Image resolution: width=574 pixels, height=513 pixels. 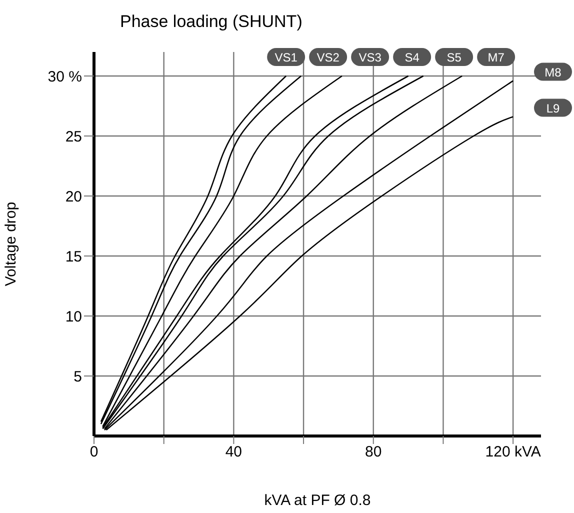 What do you see at coordinates (412, 57) in the screenshot?
I see `series-label: S4` at bounding box center [412, 57].